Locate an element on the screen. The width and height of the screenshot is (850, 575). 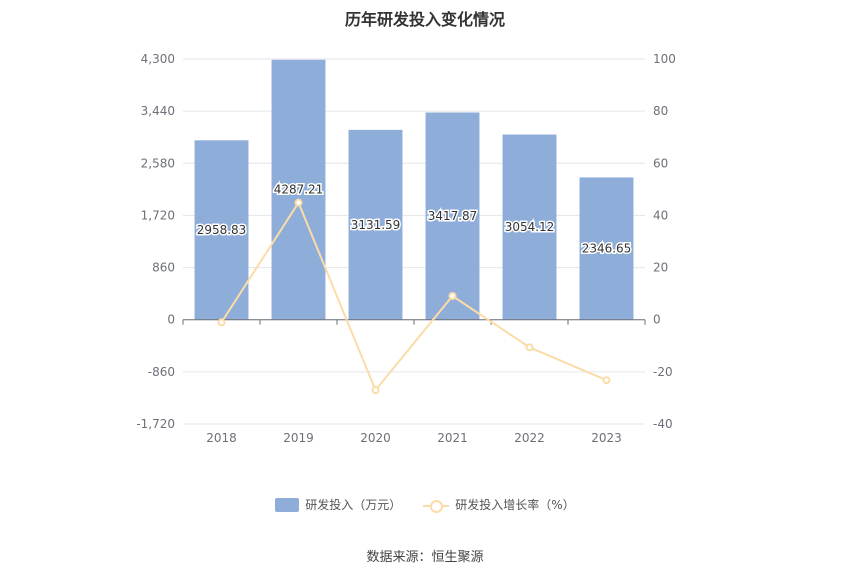
bar-value-label: 2346.65 is located at coordinates (607, 249).